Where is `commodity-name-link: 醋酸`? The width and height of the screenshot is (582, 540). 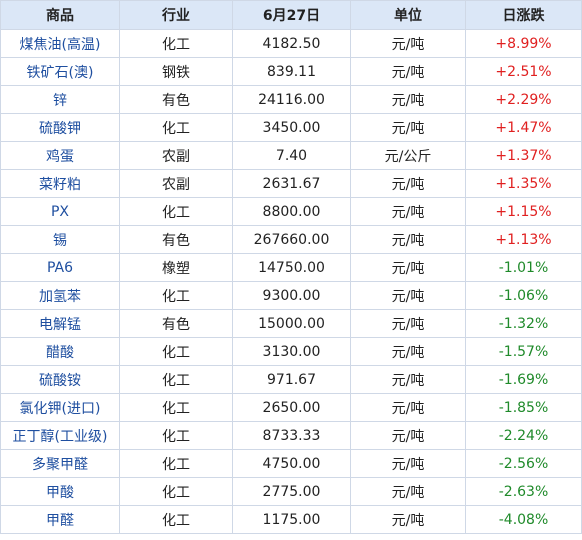 commodity-name-link: 醋酸 is located at coordinates (60, 351).